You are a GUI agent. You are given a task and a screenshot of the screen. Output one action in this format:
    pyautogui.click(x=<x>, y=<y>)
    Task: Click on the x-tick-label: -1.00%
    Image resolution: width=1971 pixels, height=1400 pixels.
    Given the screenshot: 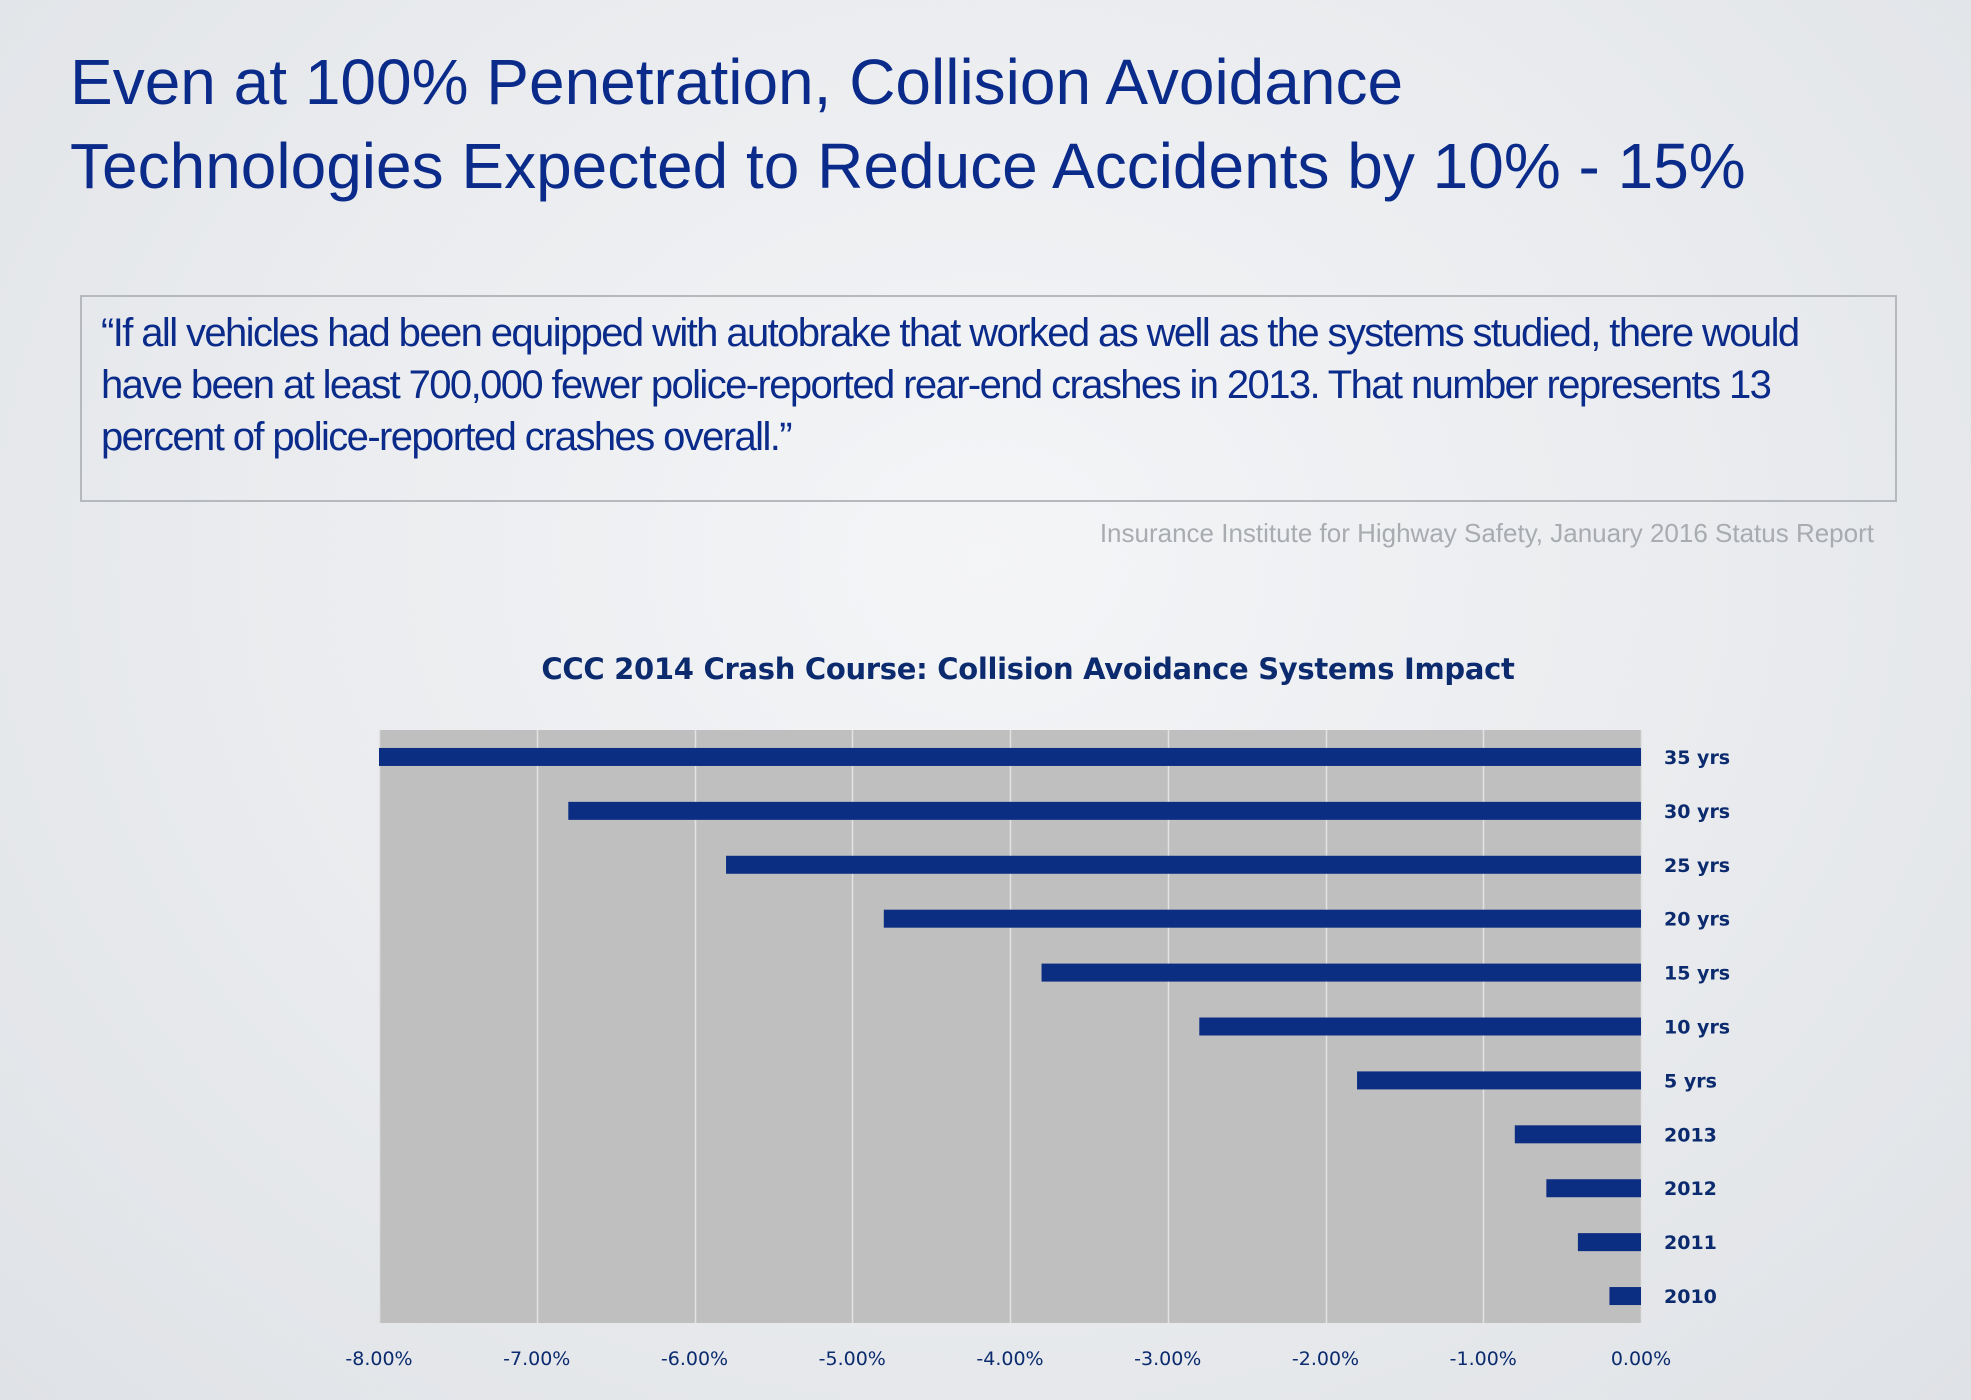 What is the action you would take?
    pyautogui.click(x=1483, y=1359)
    